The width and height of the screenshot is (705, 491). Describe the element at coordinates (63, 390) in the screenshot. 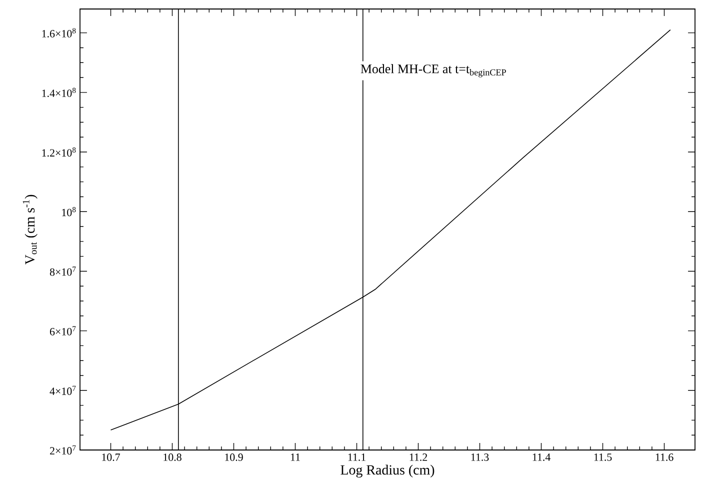

I see `y-tick-label: 4×10$^{7}$` at that location.